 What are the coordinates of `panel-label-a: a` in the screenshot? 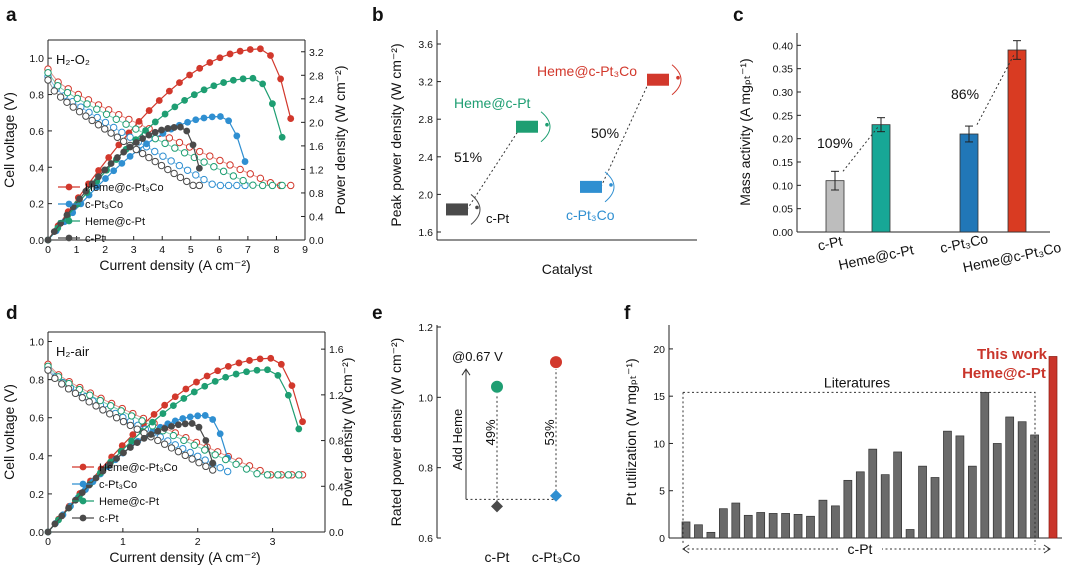 It's located at (11, 15).